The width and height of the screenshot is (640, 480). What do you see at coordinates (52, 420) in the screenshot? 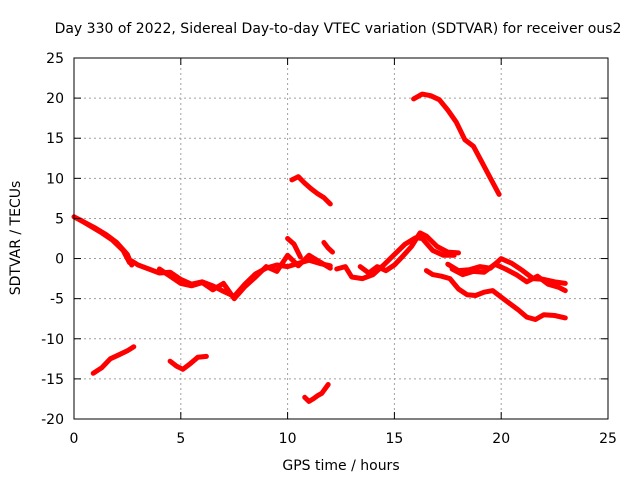
I see `y-tick-label: -20` at bounding box center [52, 420].